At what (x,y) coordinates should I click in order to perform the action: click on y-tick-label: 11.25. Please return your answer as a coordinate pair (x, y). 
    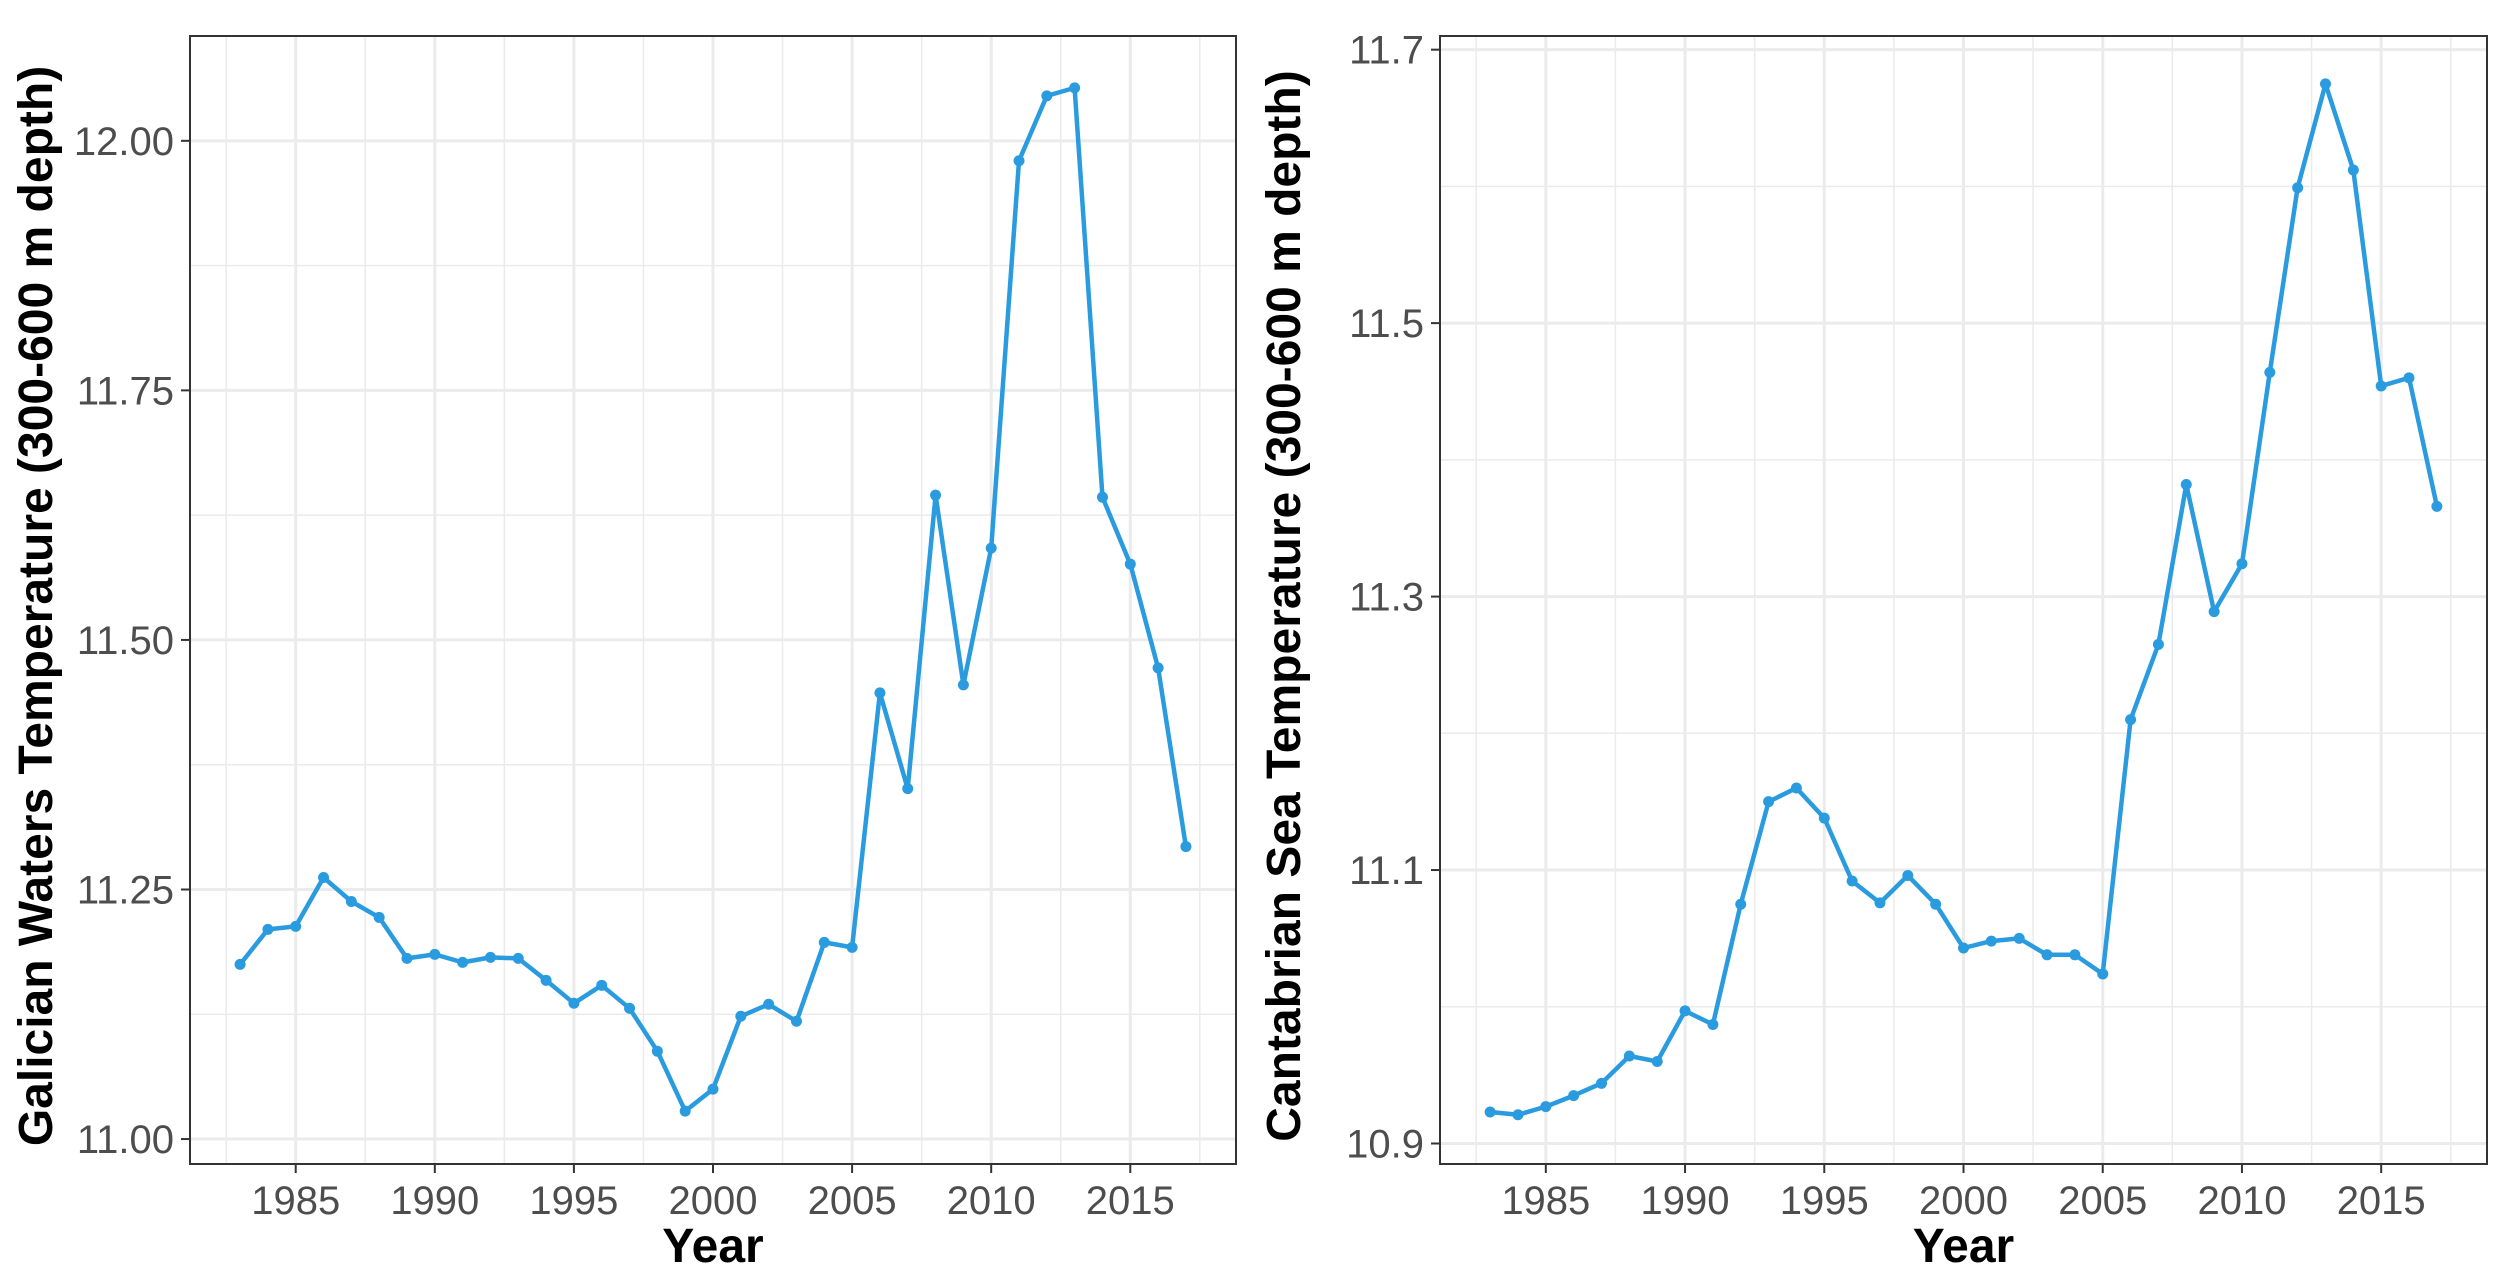
    Looking at the image, I should click on (125, 890).